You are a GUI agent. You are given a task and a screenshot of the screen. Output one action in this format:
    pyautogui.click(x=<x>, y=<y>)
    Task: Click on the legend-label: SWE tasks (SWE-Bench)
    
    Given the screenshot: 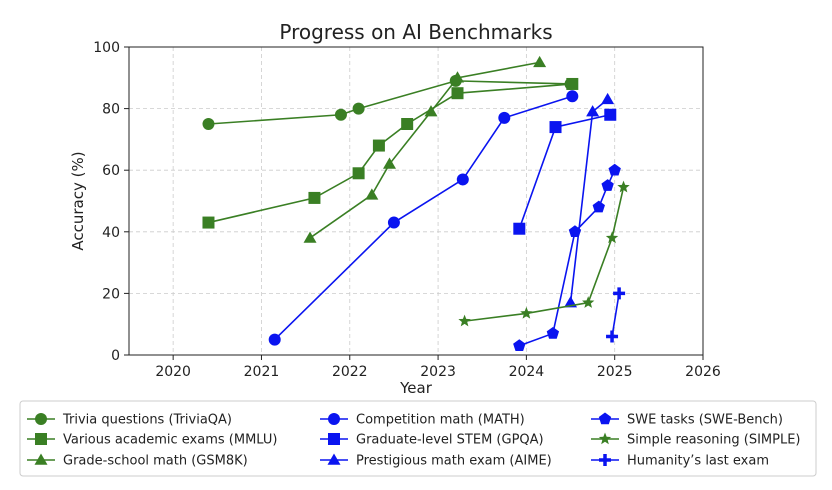 What is the action you would take?
    pyautogui.click(x=705, y=420)
    